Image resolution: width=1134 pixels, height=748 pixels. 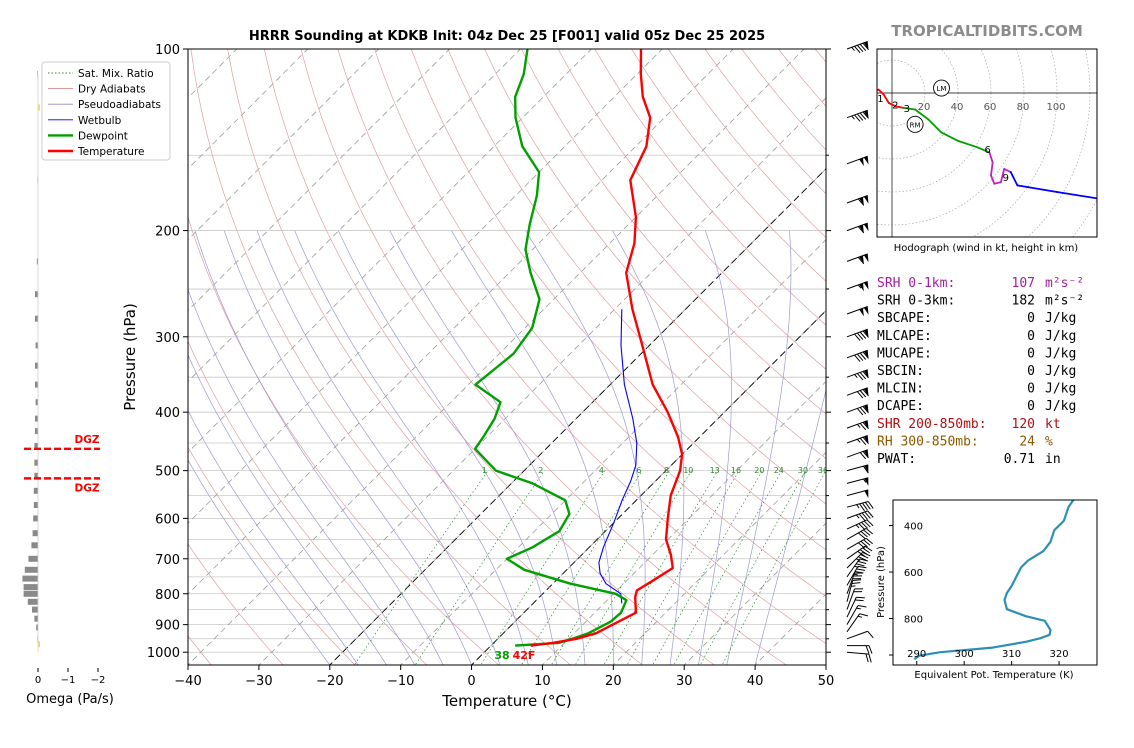 I want to click on mixing-ratio-label: 6, so click(x=638, y=470).